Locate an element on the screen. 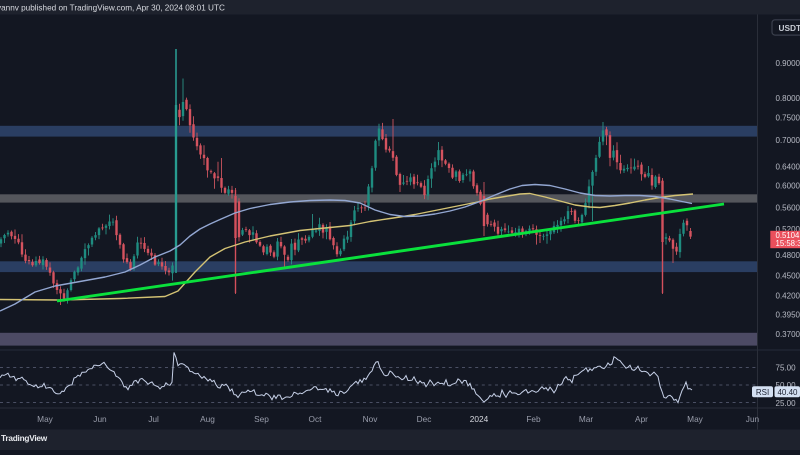 The image size is (800, 455). svg-text: USDT is located at coordinates (789, 28).